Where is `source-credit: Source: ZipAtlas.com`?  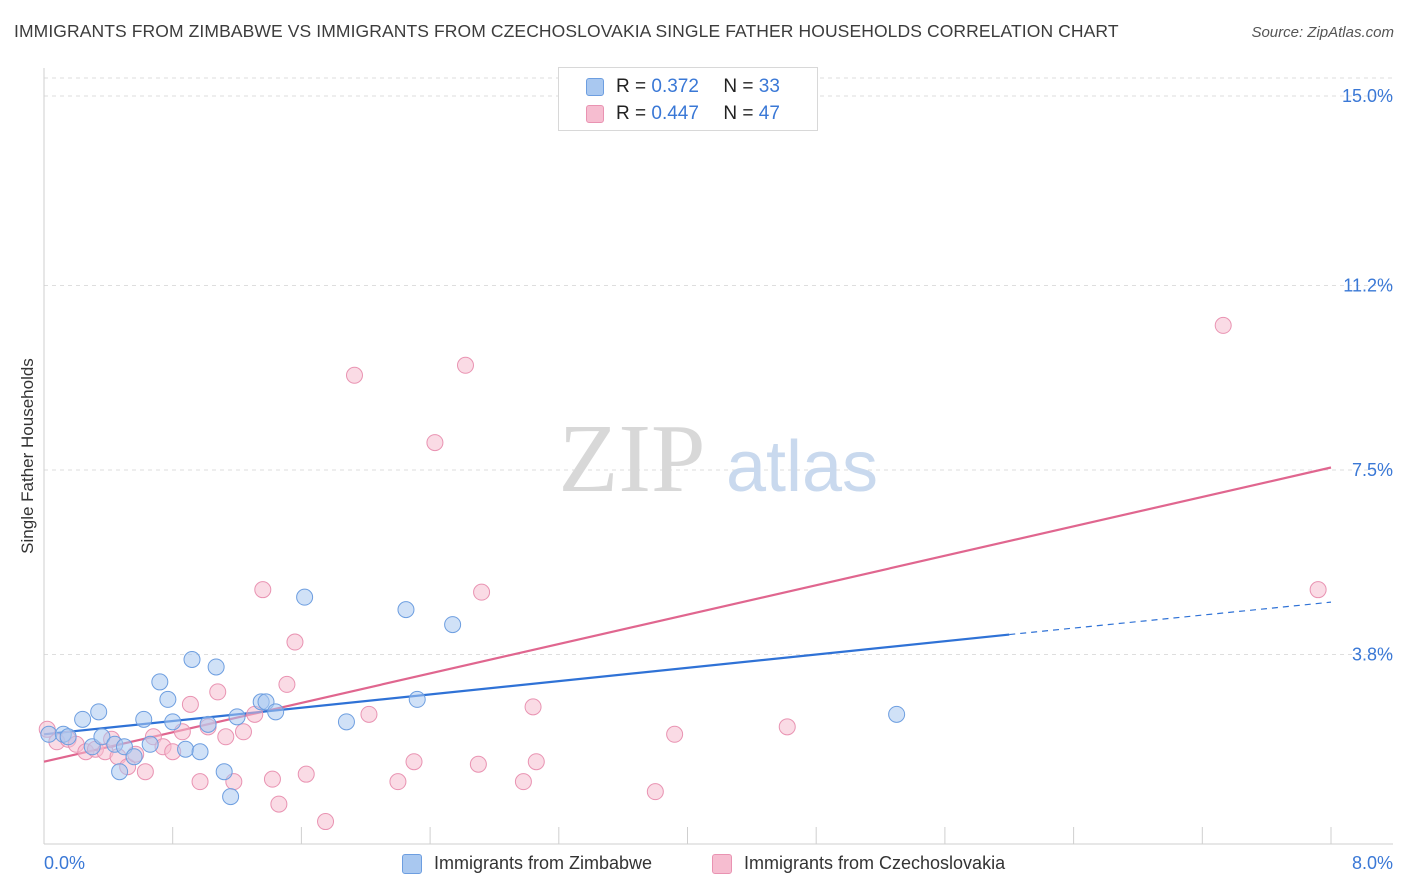
source-credit: Source: ZipAtlas.com is located at coordinates (1322, 32).